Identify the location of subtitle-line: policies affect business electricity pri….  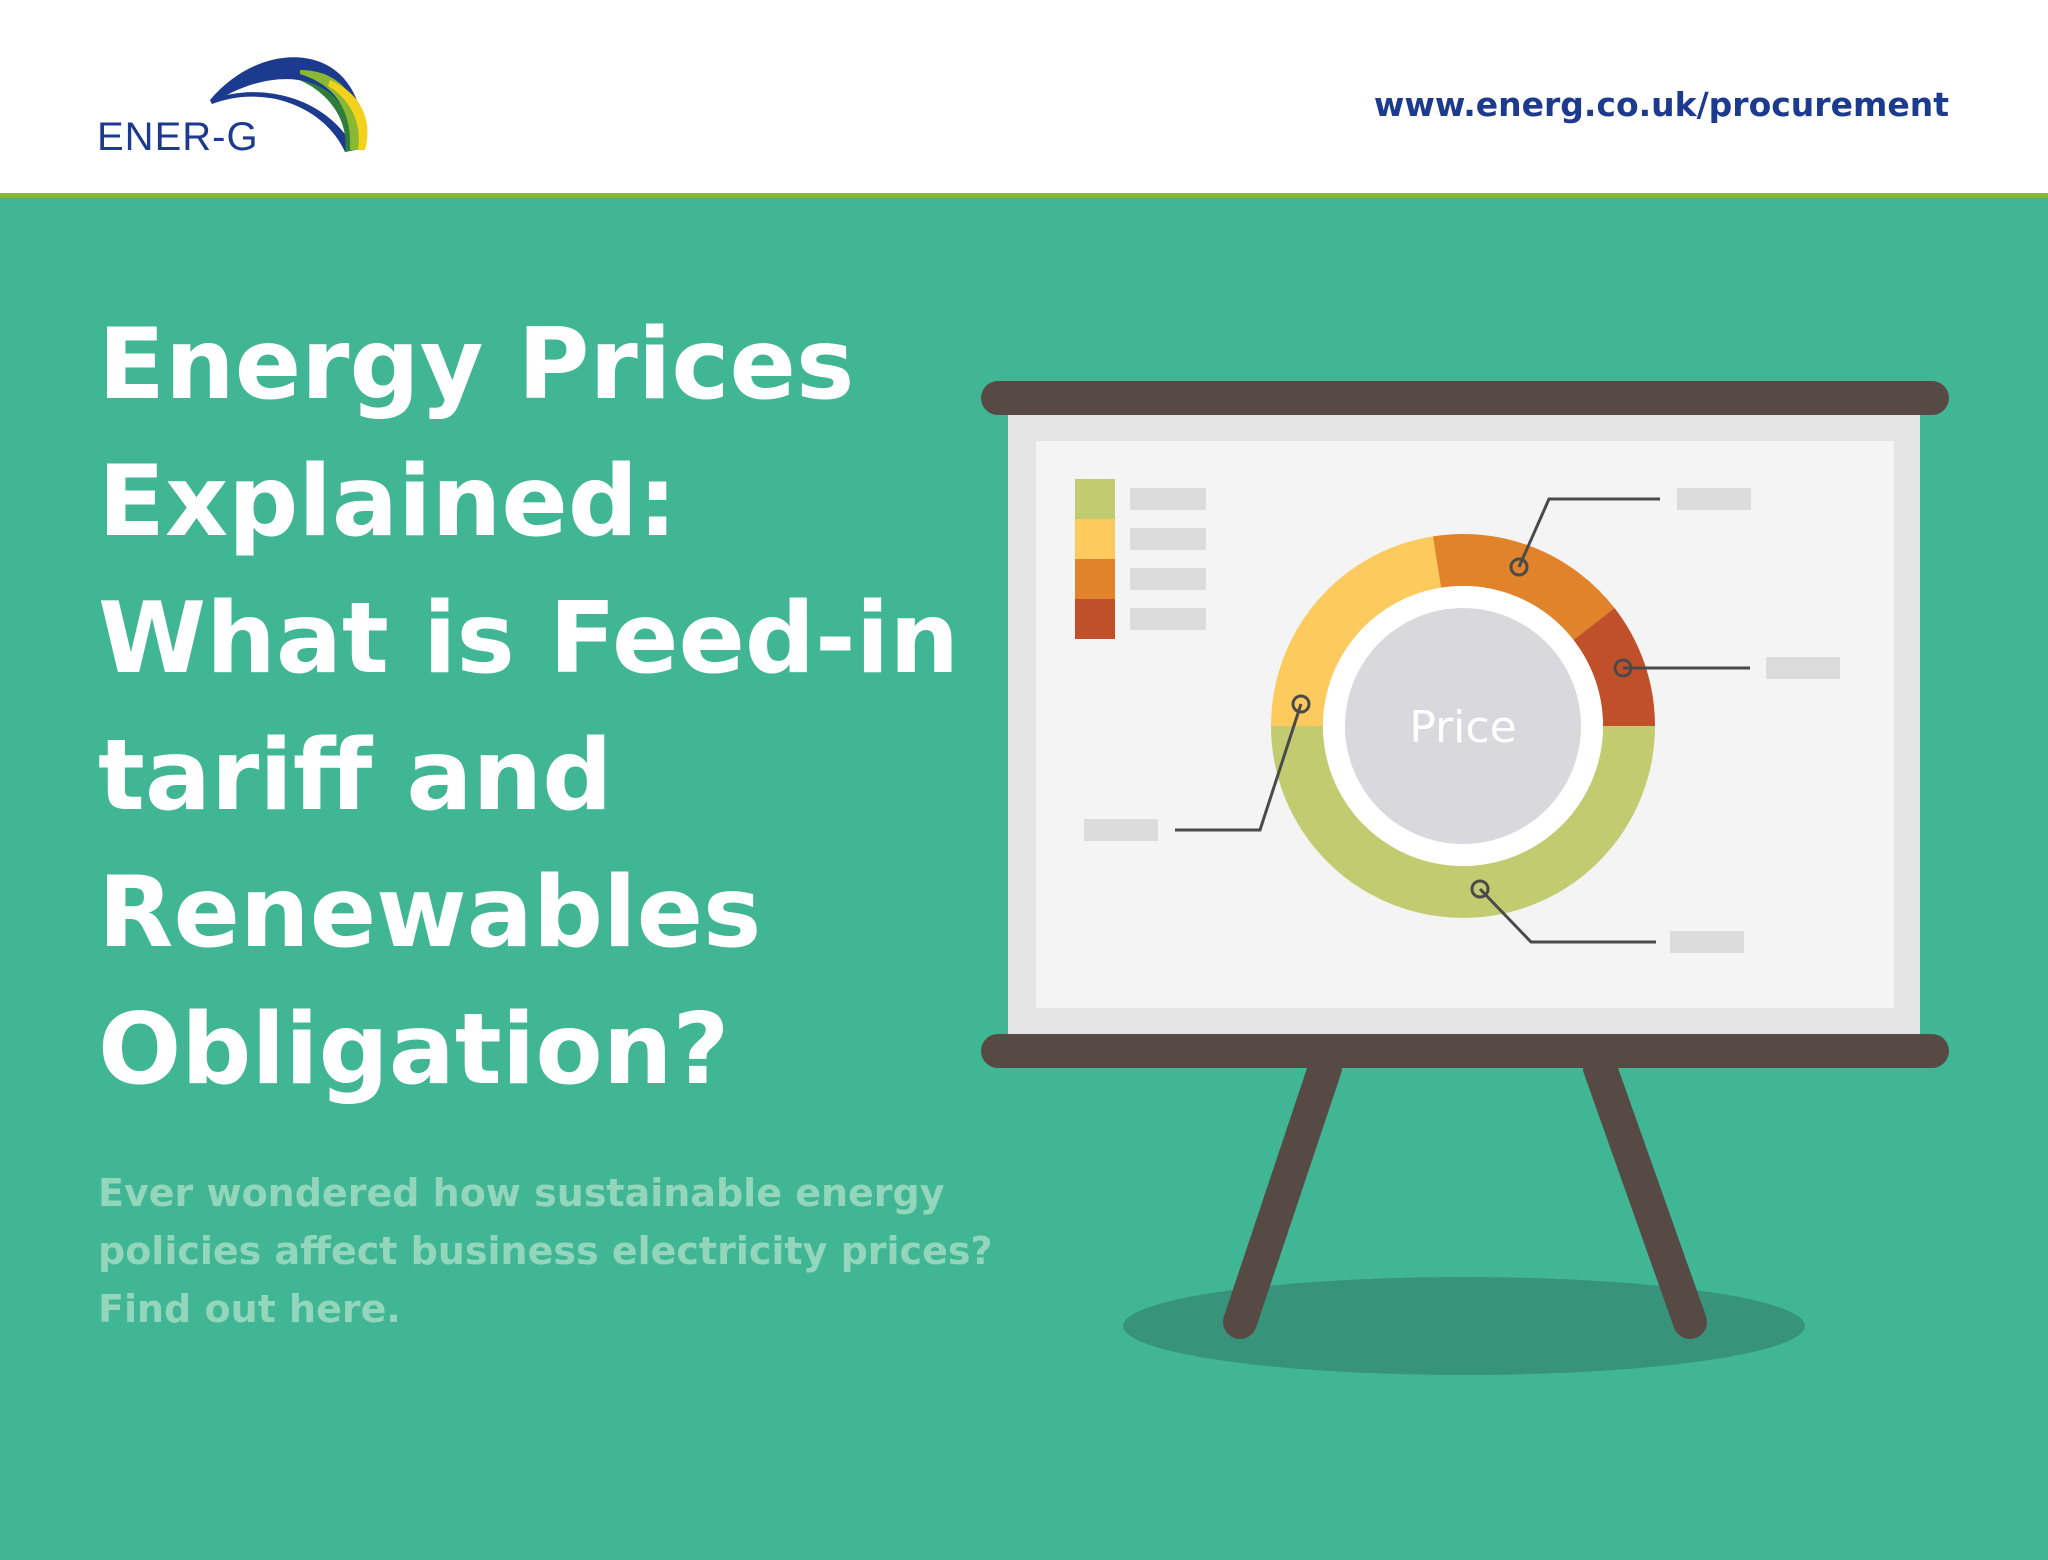
(545, 1251).